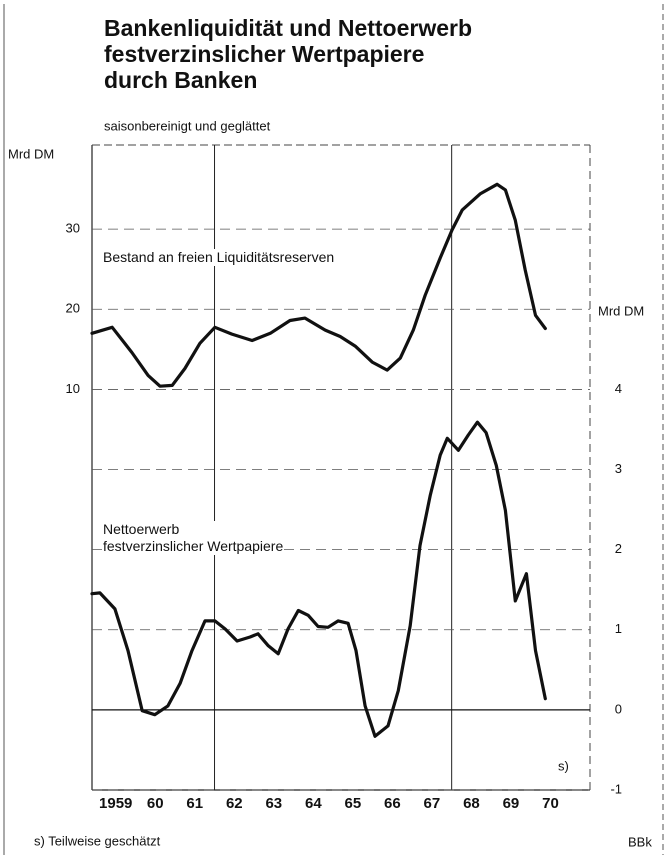 The width and height of the screenshot is (668, 859). Describe the element at coordinates (264, 54) in the screenshot. I see `chart-title: festverzinslicher Wertpapiere` at that location.